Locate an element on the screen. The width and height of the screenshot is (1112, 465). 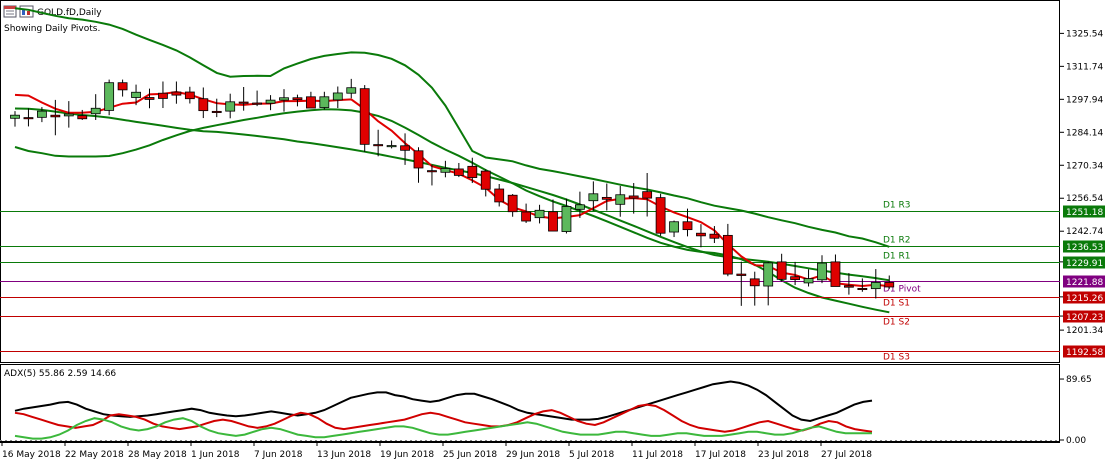
time-tick-label-9: 5 Jul 2018 is located at coordinates (591, 455).